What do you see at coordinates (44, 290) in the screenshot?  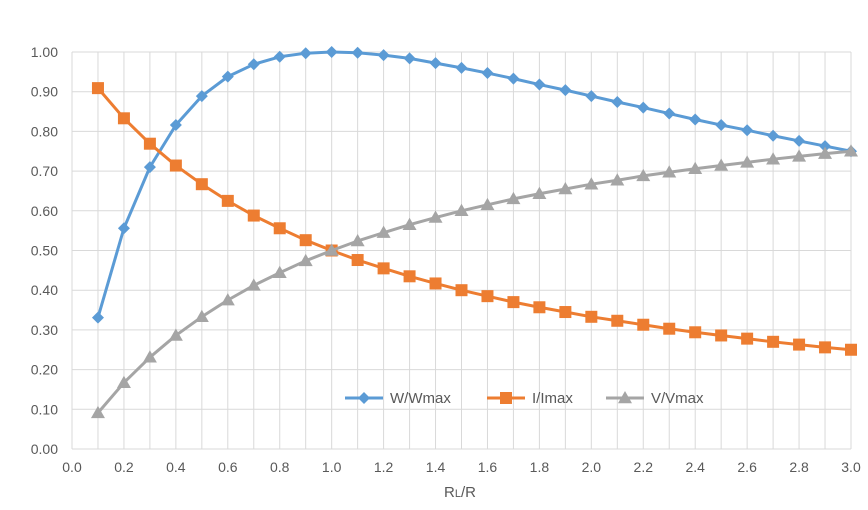 I see `y-tick-label: 0.40` at bounding box center [44, 290].